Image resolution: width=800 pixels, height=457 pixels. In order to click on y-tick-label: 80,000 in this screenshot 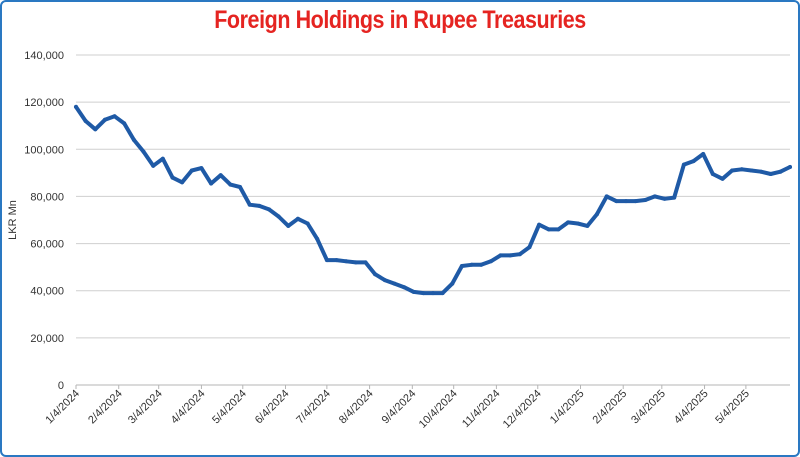, I will do `click(47, 197)`.